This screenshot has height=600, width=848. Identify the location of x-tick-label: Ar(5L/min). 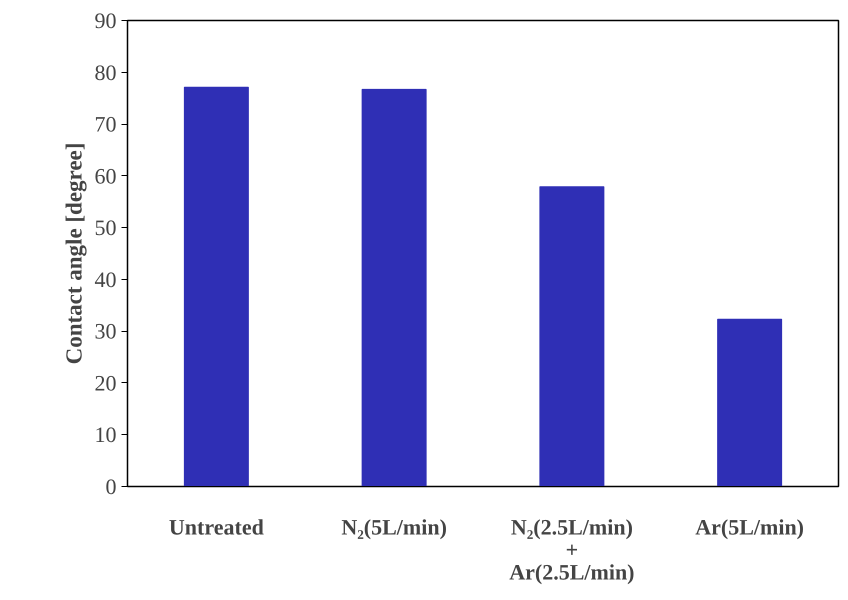
(749, 527).